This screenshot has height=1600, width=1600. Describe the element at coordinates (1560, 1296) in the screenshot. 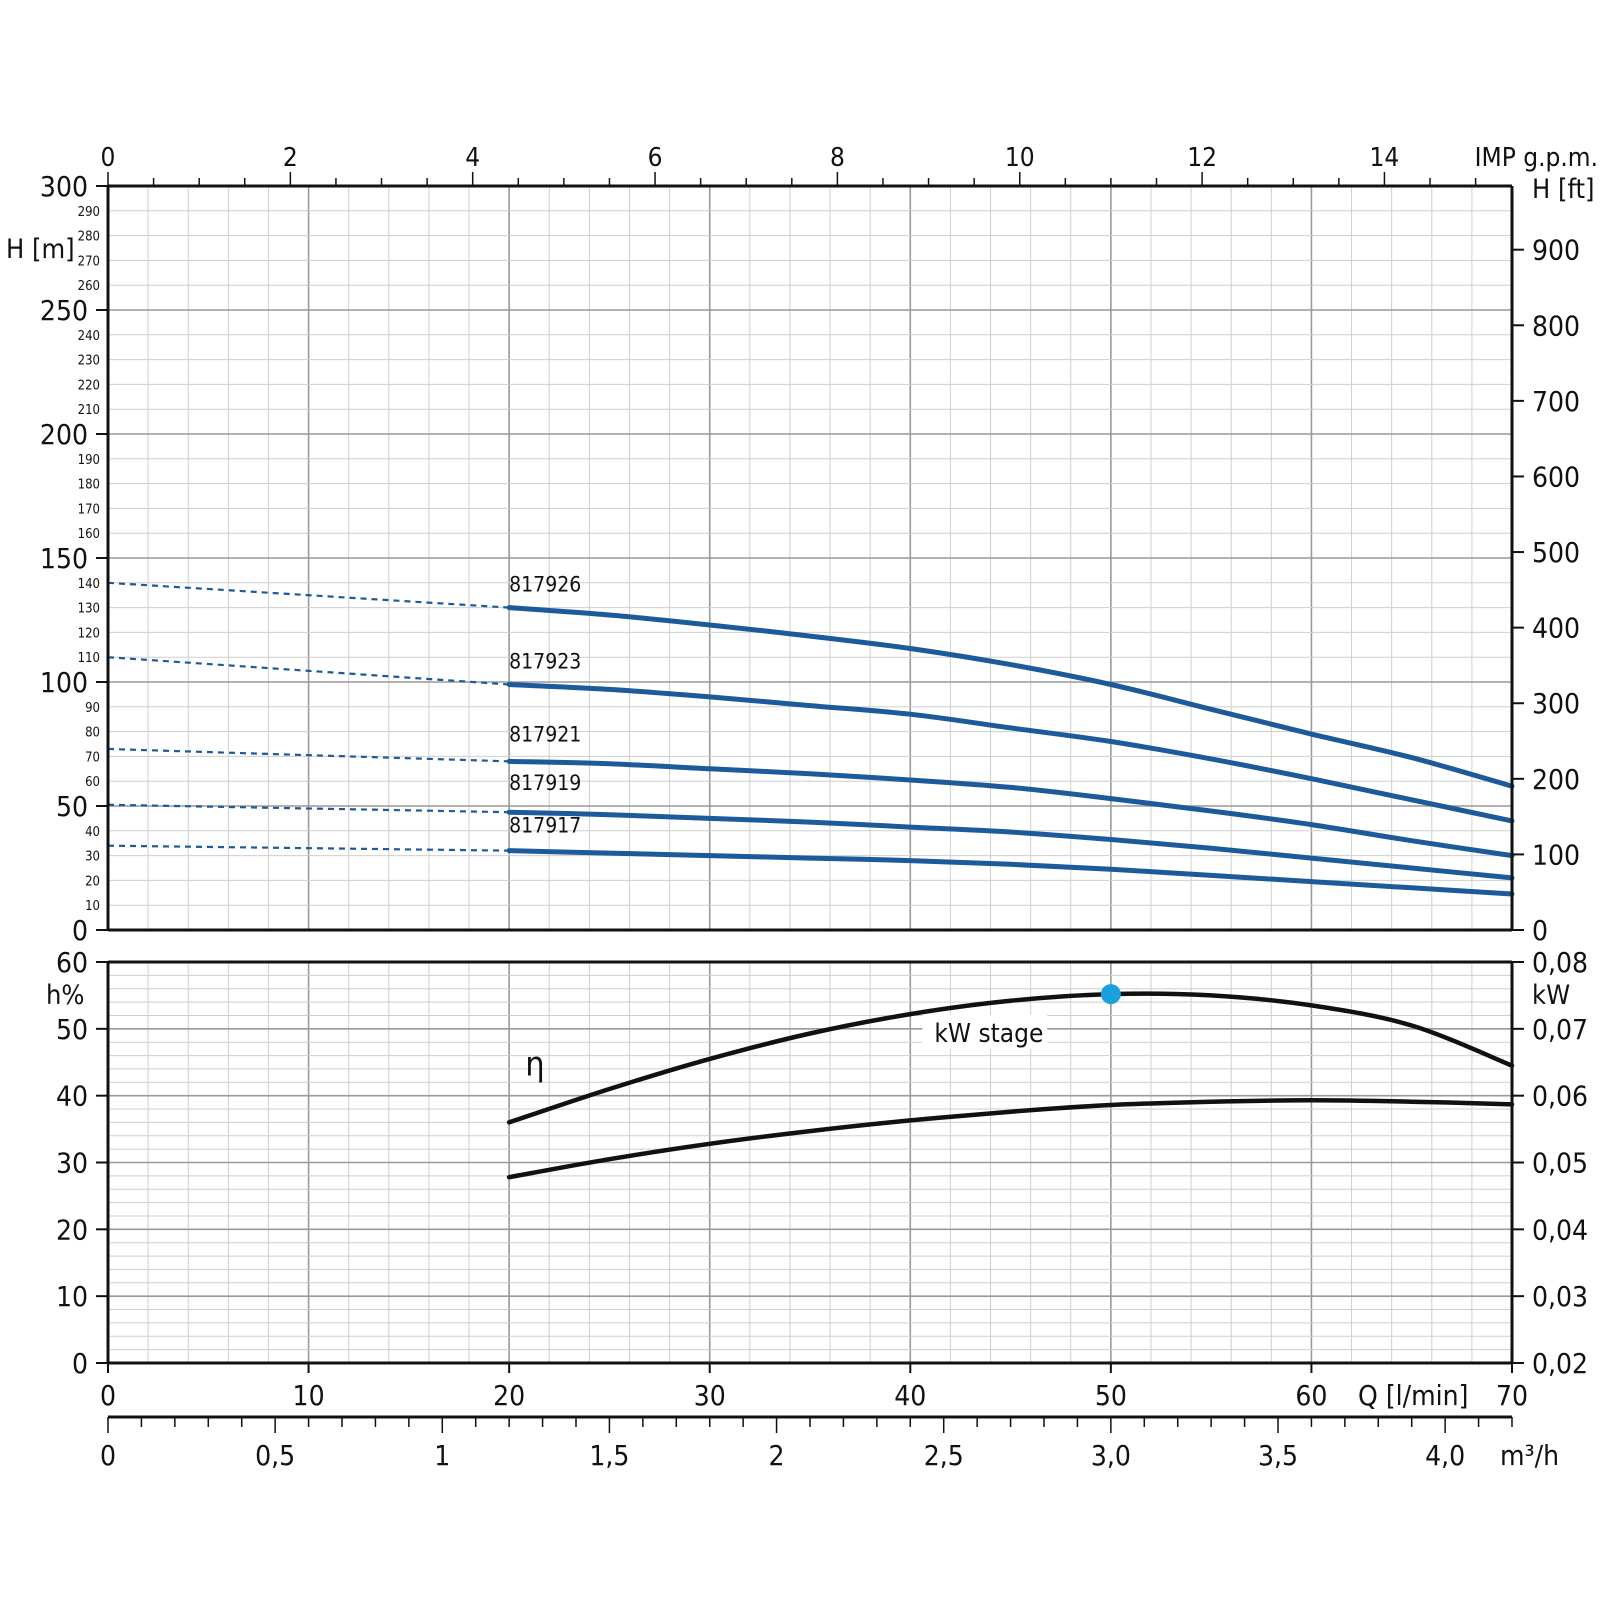

I see `right-kw-tick-label: 0,03` at that location.